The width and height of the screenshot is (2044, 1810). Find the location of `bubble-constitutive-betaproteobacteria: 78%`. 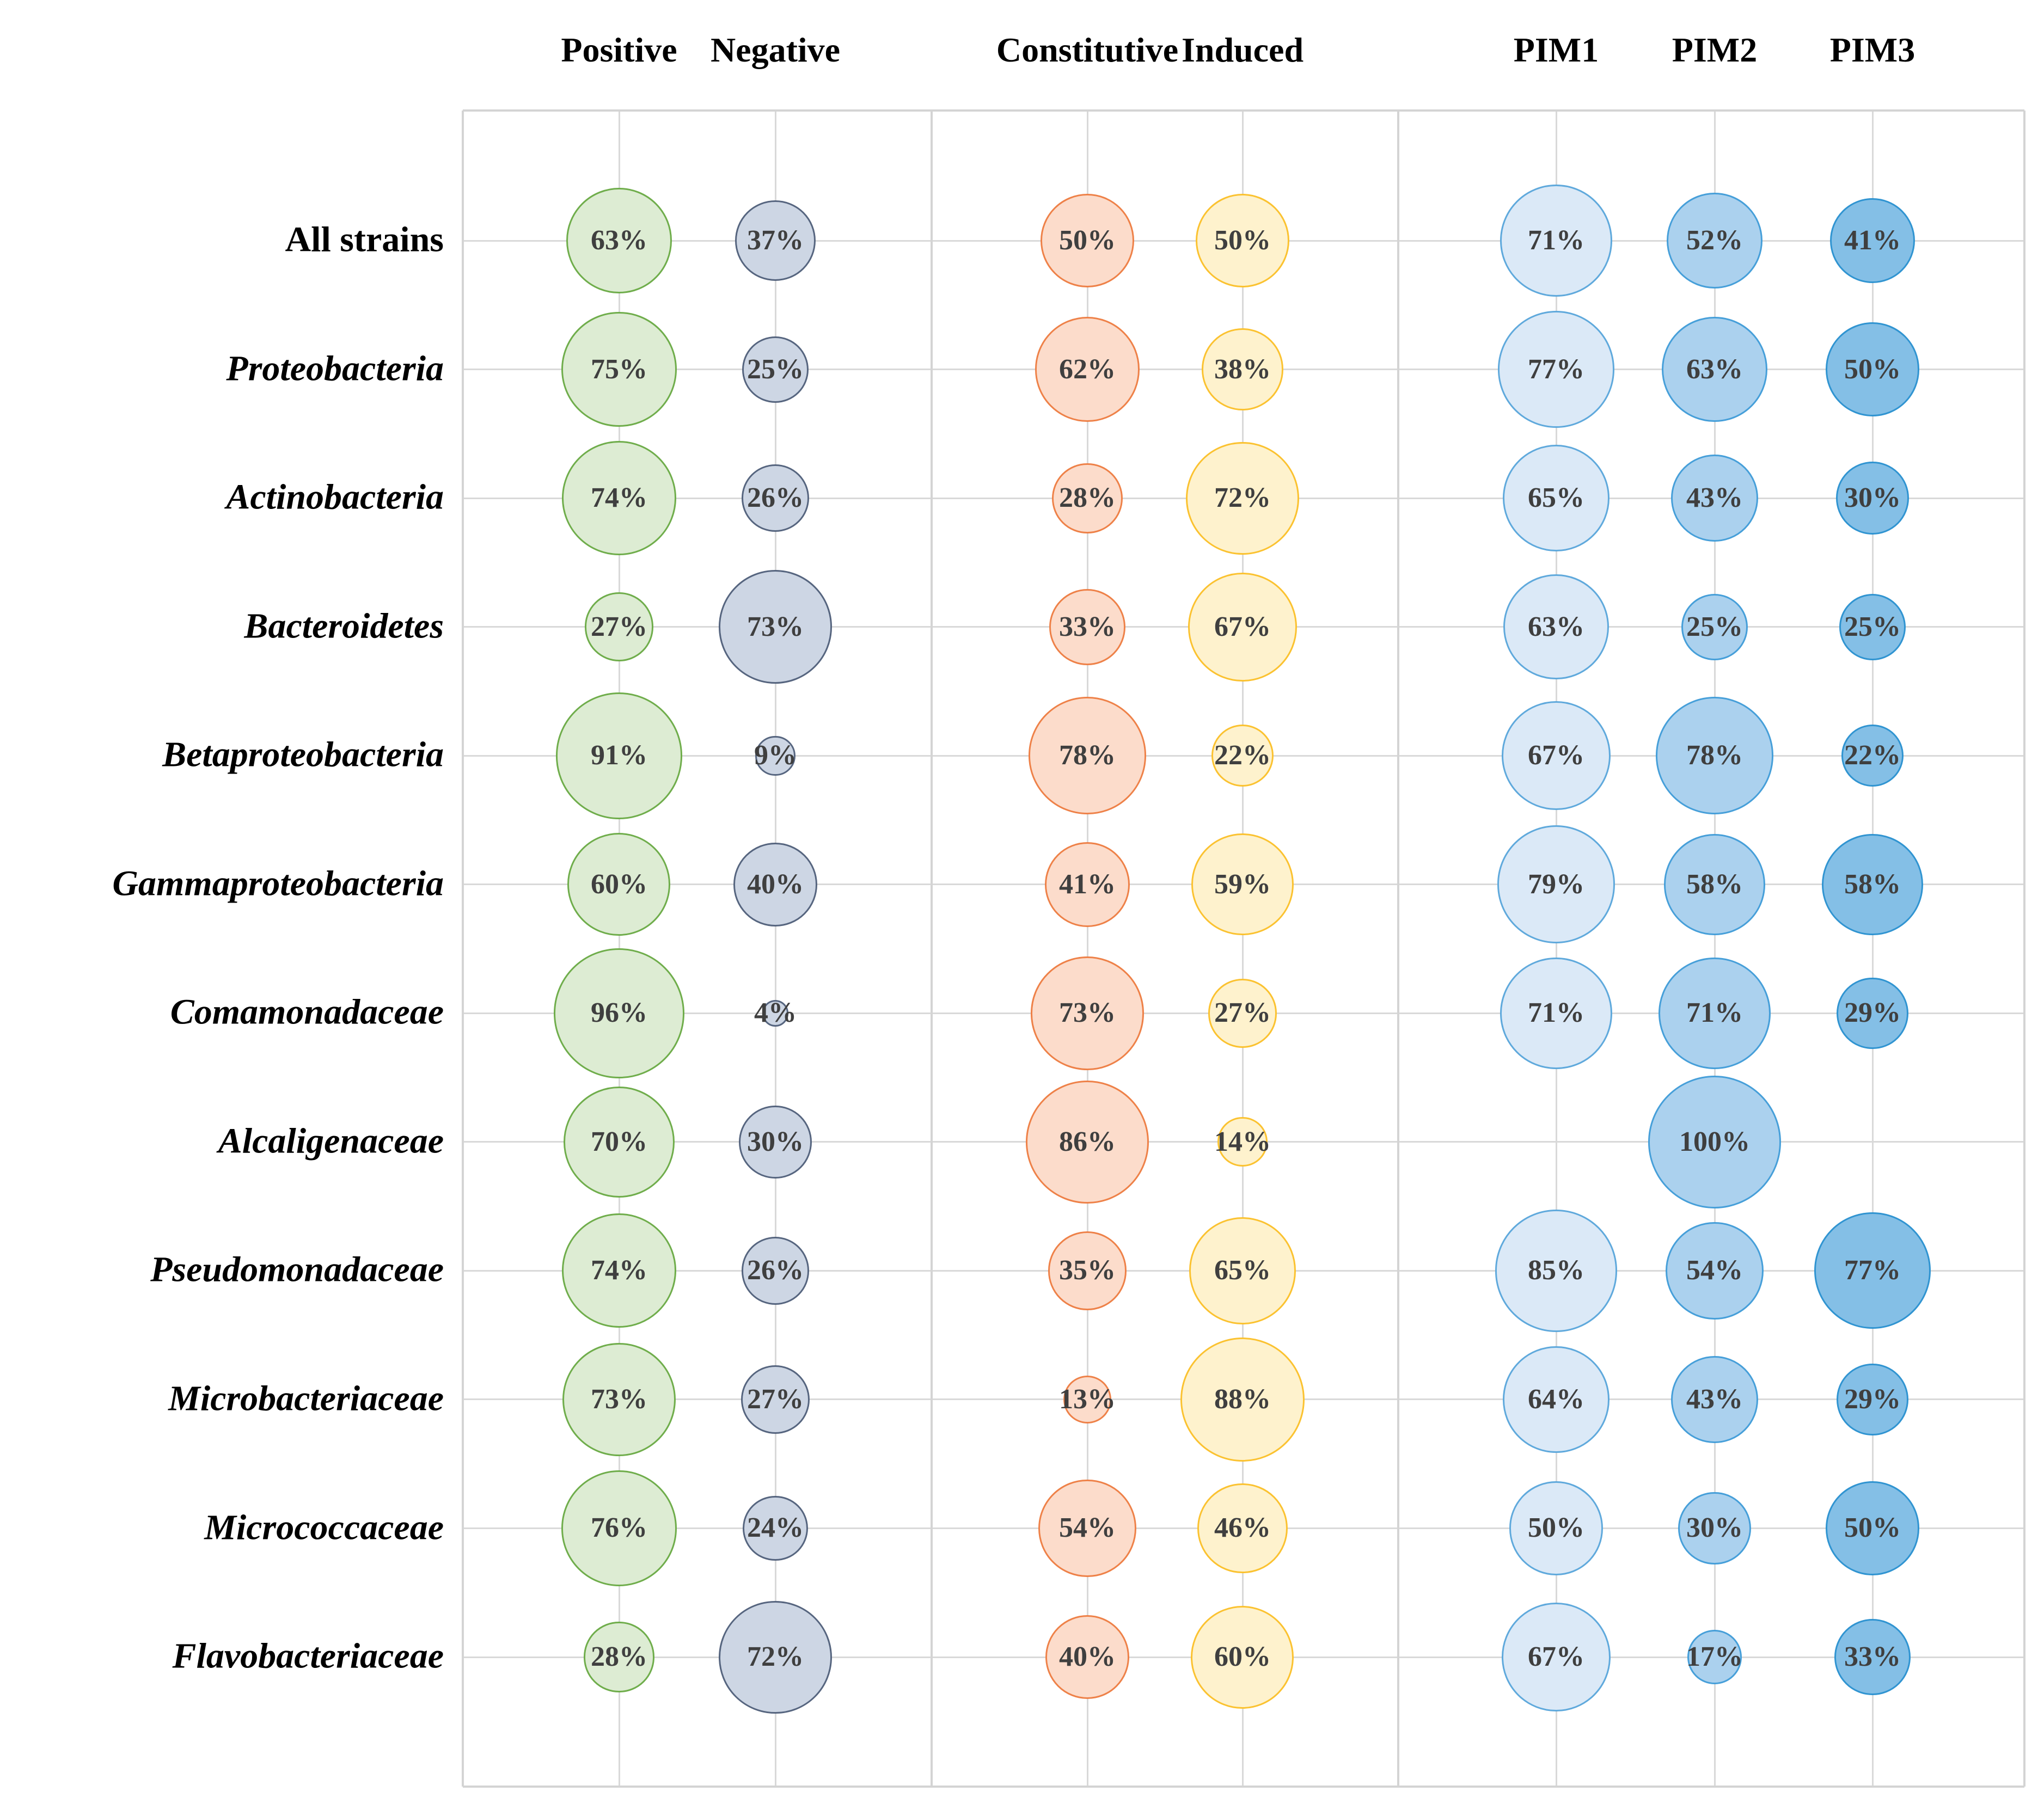

bubble-constitutive-betaproteobacteria: 78% is located at coordinates (1087, 755).